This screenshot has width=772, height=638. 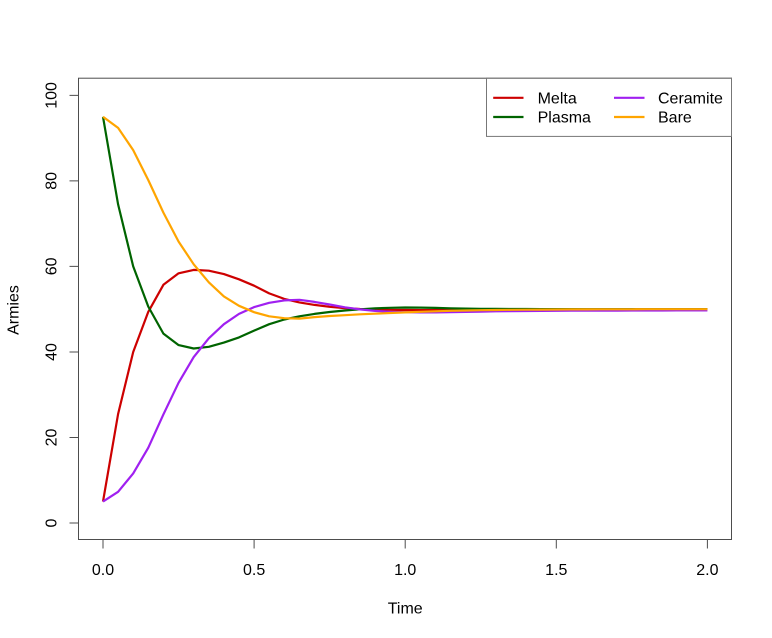 I want to click on svg-text: 1.0, so click(x=405, y=570).